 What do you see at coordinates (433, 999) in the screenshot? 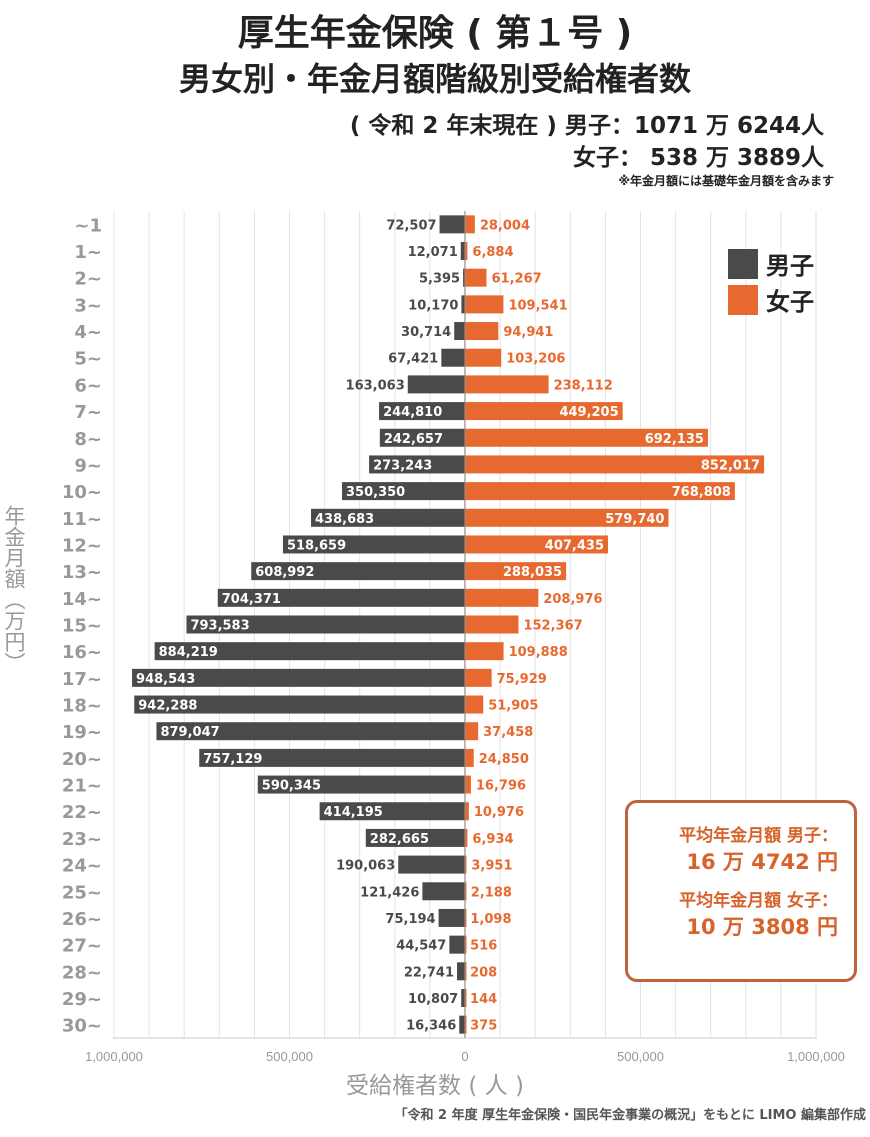
I see `data-label-male: 10,807` at bounding box center [433, 999].